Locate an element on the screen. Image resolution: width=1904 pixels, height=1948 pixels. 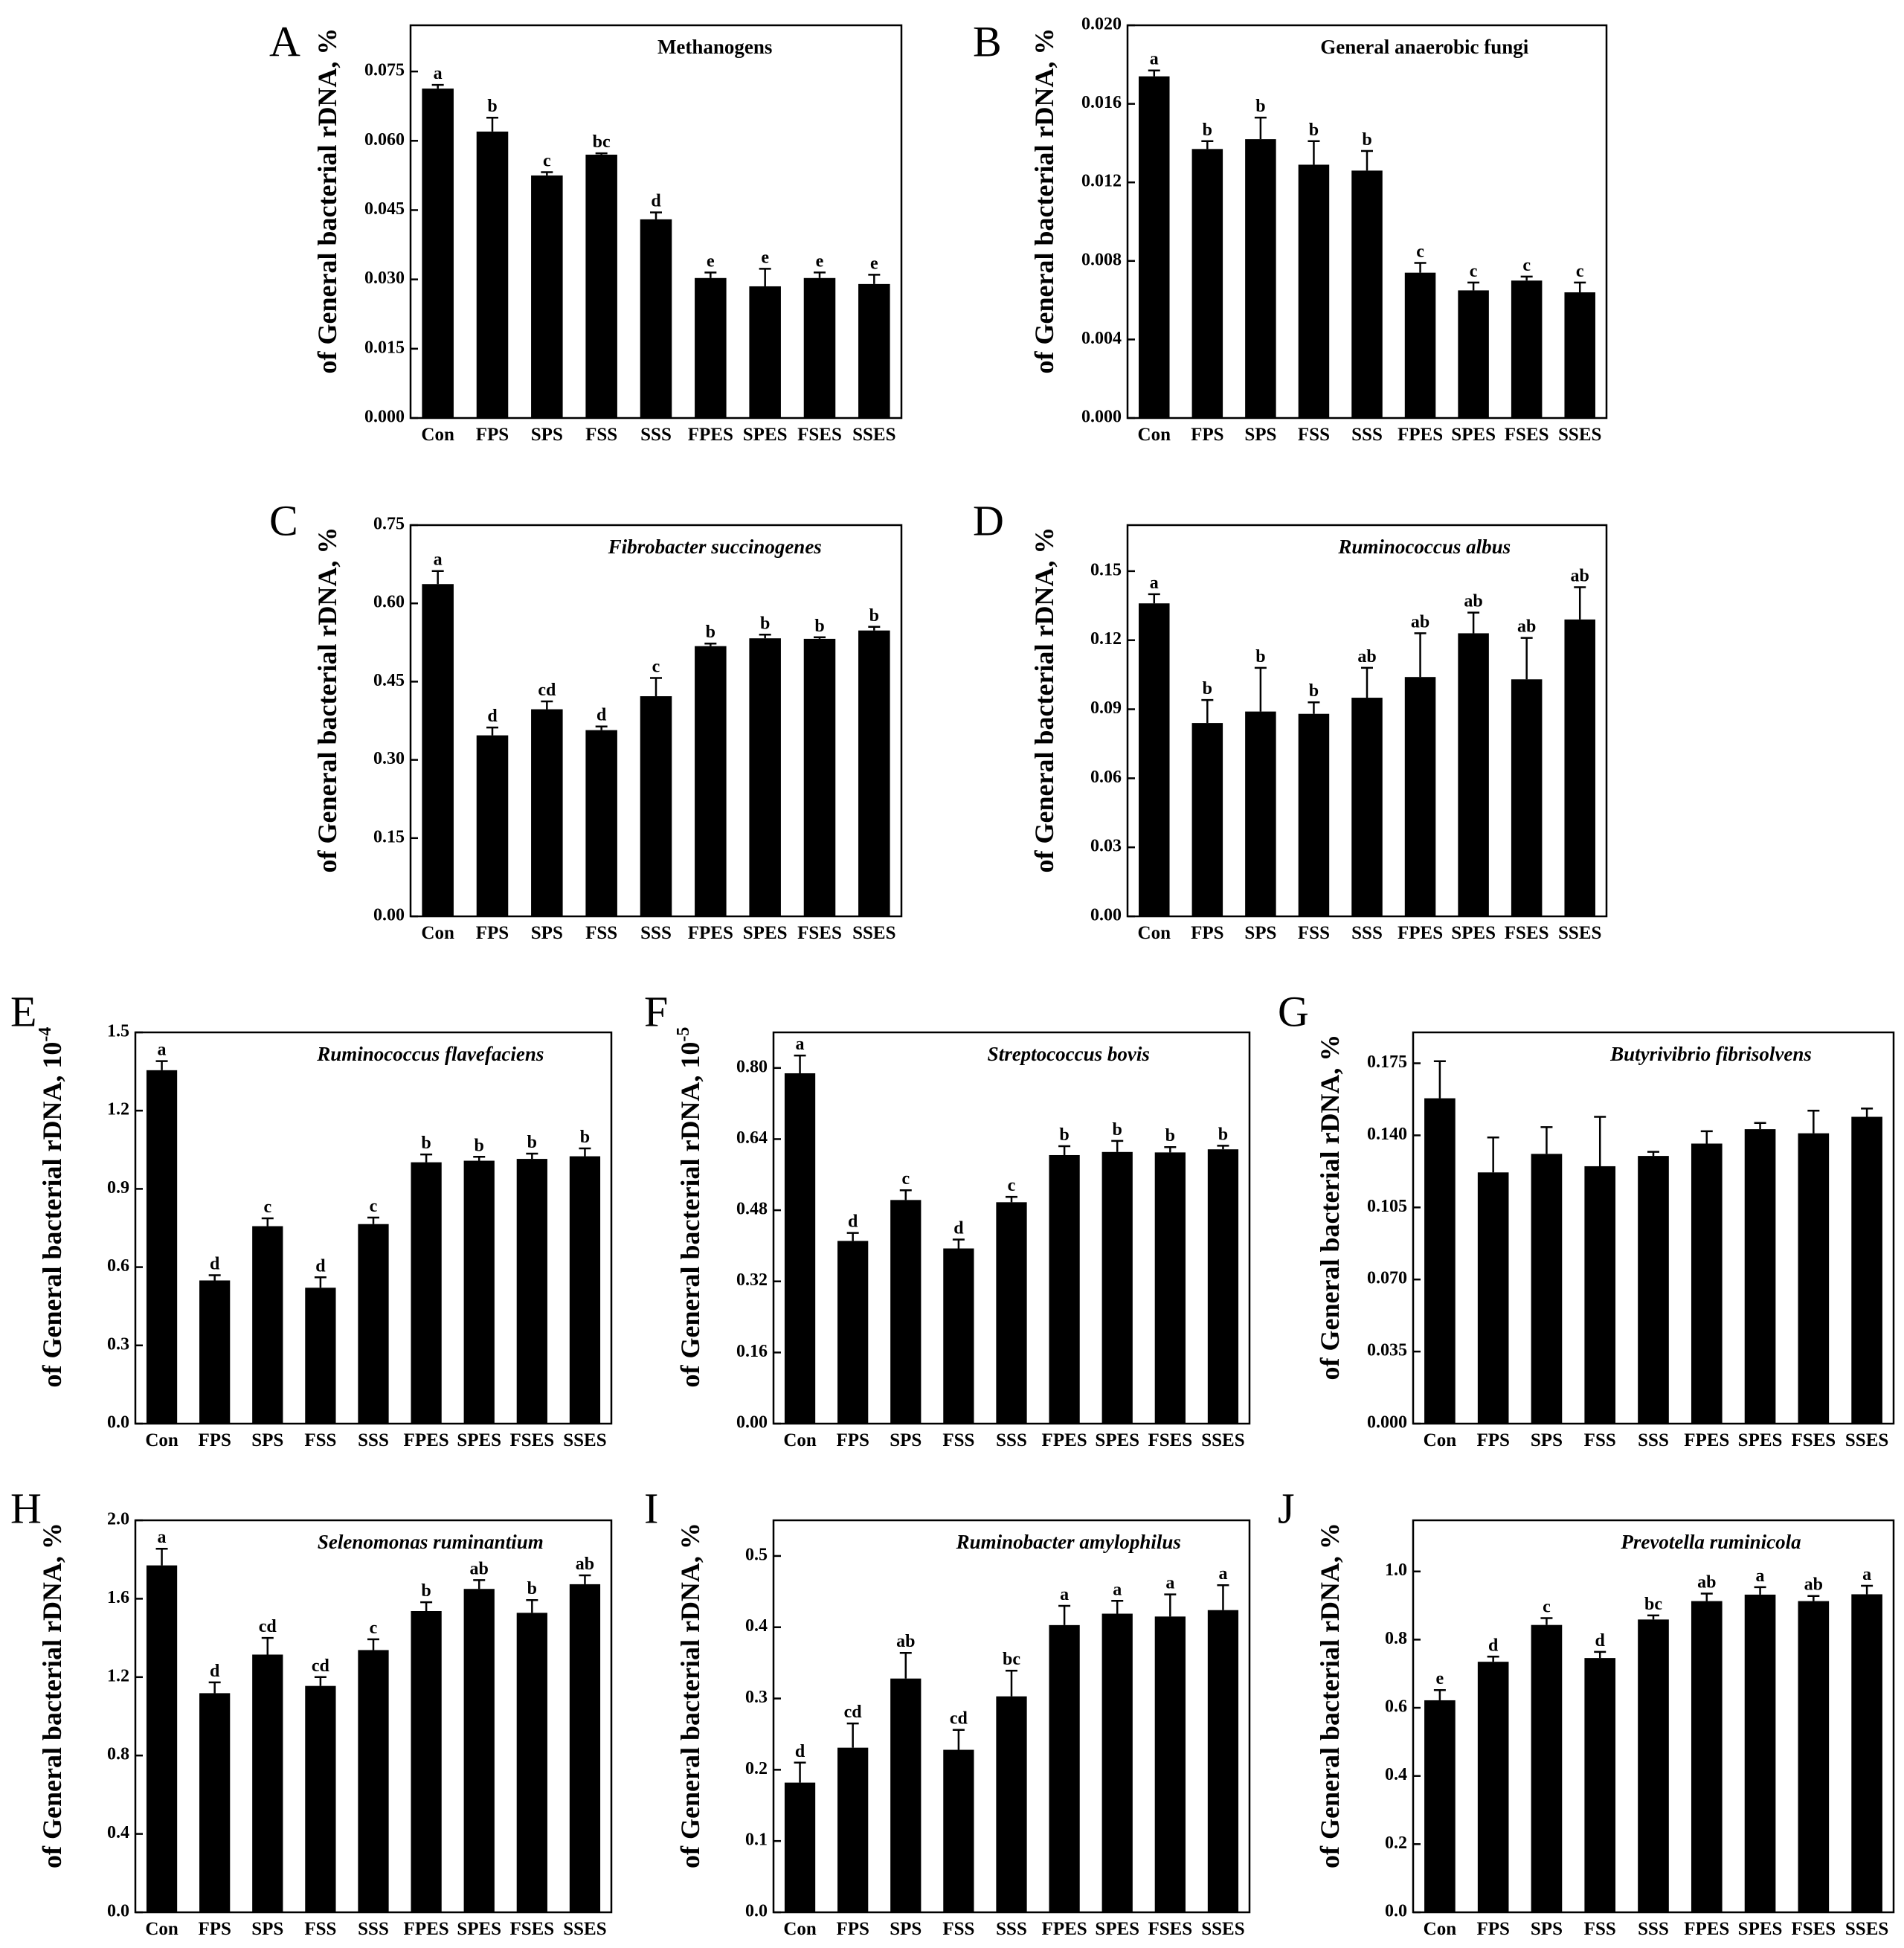
panel-title: Prevotella ruminicola is located at coordinates (1710, 1542).